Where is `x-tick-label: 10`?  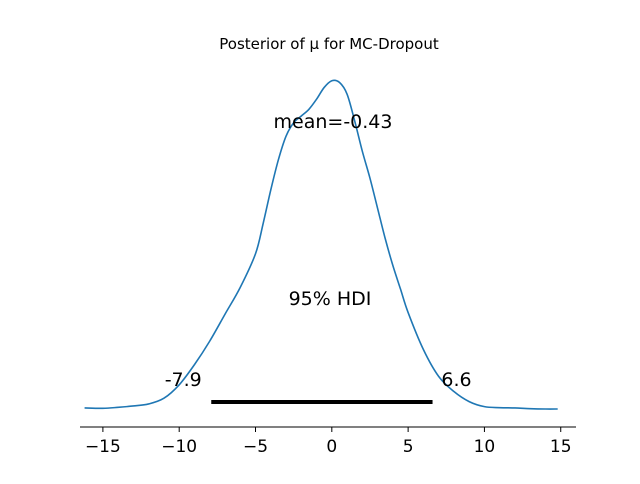
x-tick-label: 10 is located at coordinates (485, 447).